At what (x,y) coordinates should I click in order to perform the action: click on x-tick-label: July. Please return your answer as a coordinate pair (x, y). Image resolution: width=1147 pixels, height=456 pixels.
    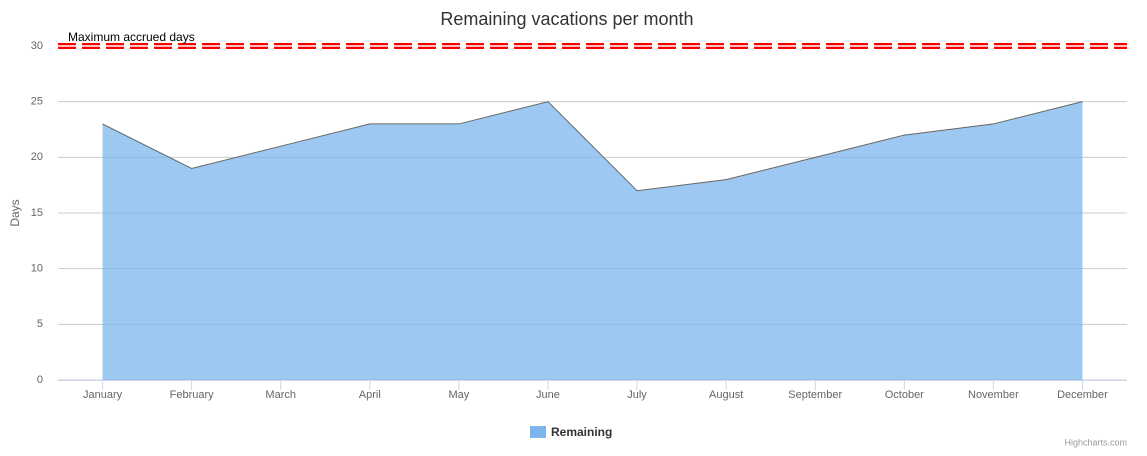
    Looking at the image, I should click on (637, 395).